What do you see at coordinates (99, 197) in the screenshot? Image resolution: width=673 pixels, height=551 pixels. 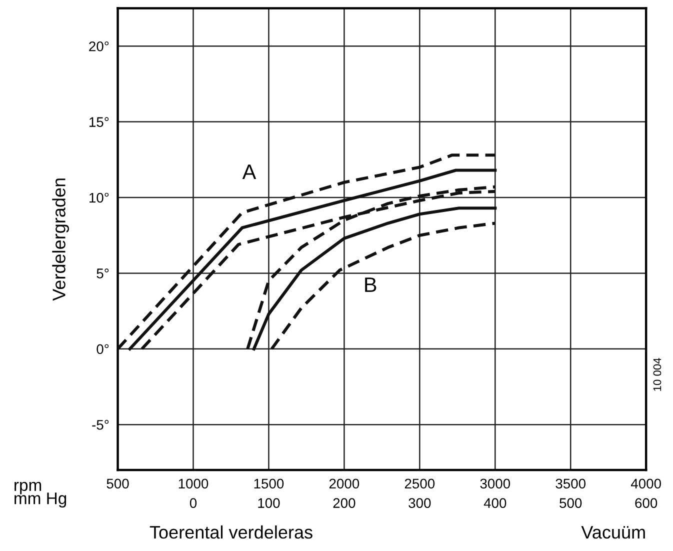 I see `y-tick-label: 10°` at bounding box center [99, 197].